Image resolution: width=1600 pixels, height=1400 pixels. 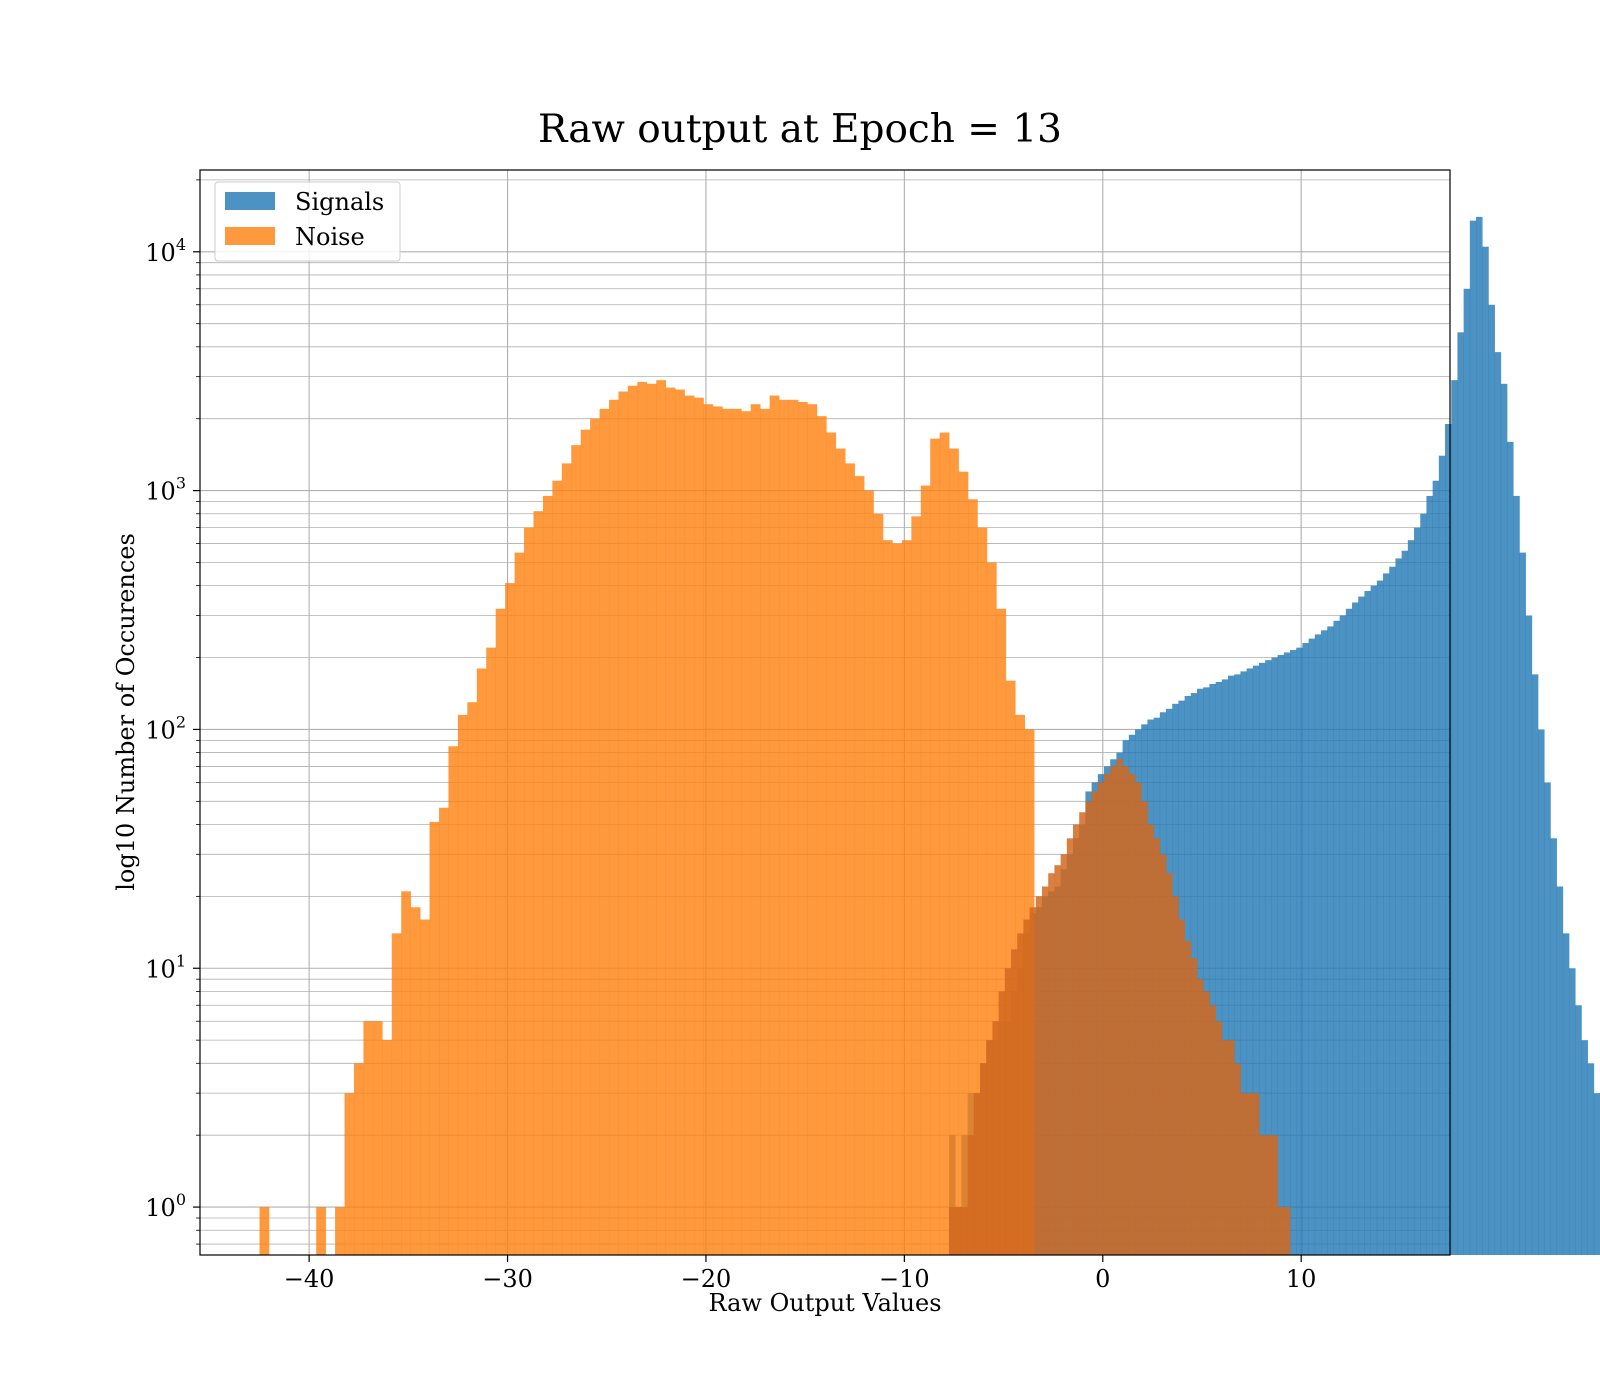 I want to click on y-tick-label: 10⁰, so click(x=165, y=1206).